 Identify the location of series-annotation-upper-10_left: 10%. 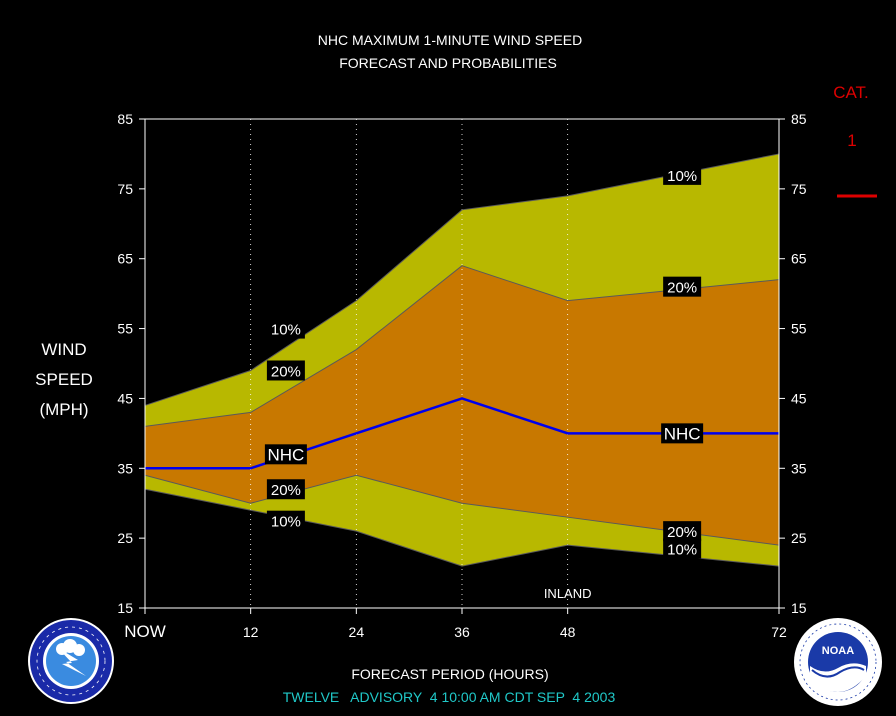
(286, 330).